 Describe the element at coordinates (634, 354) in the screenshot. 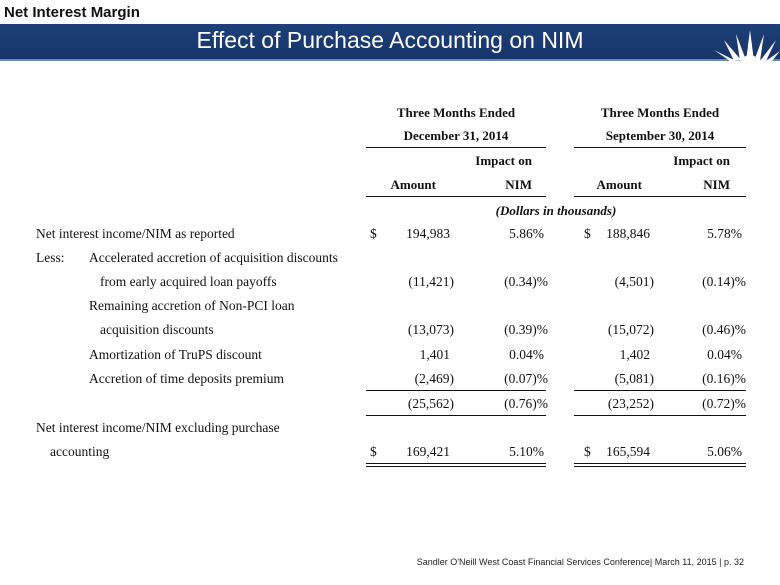

I see `row-trups-amt2: 1,402` at that location.